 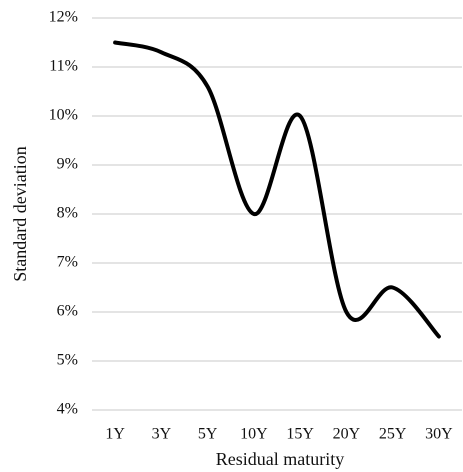 I want to click on x-tick-label: 20Y, so click(x=347, y=434).